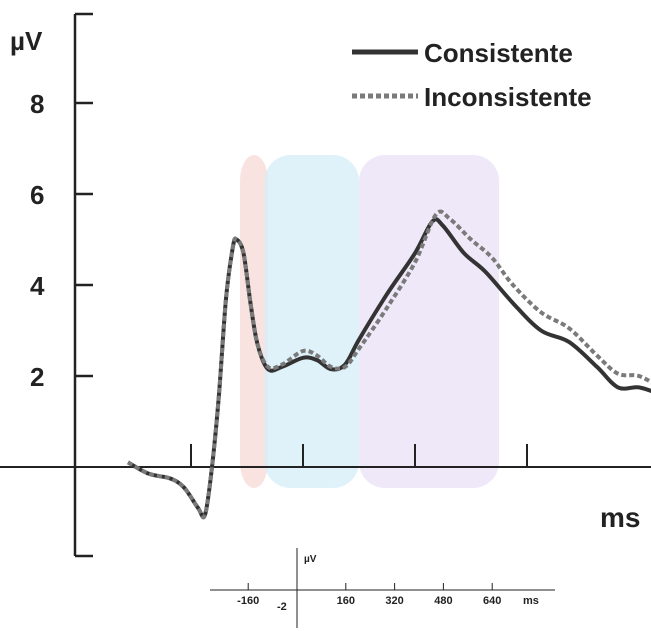  I want to click on inset-axis: µV -2 ms -160 160 320 480 640, so click(382, 588).